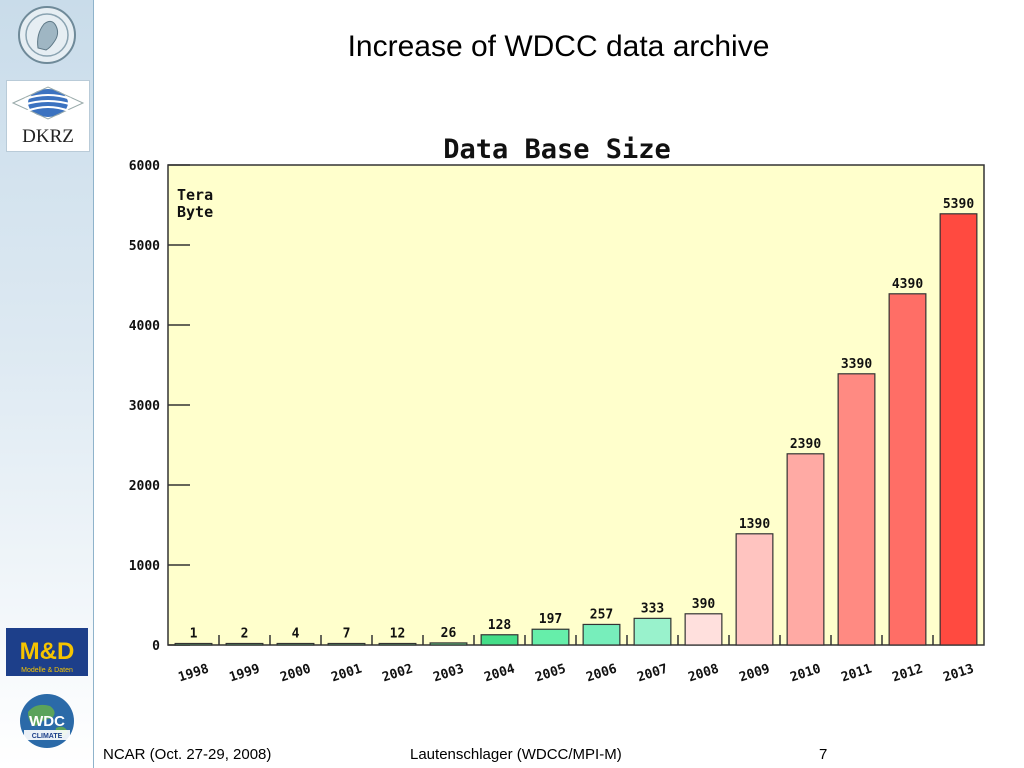 The image size is (1024, 768). What do you see at coordinates (907, 674) in the screenshot?
I see `x-tick-label: 2012` at bounding box center [907, 674].